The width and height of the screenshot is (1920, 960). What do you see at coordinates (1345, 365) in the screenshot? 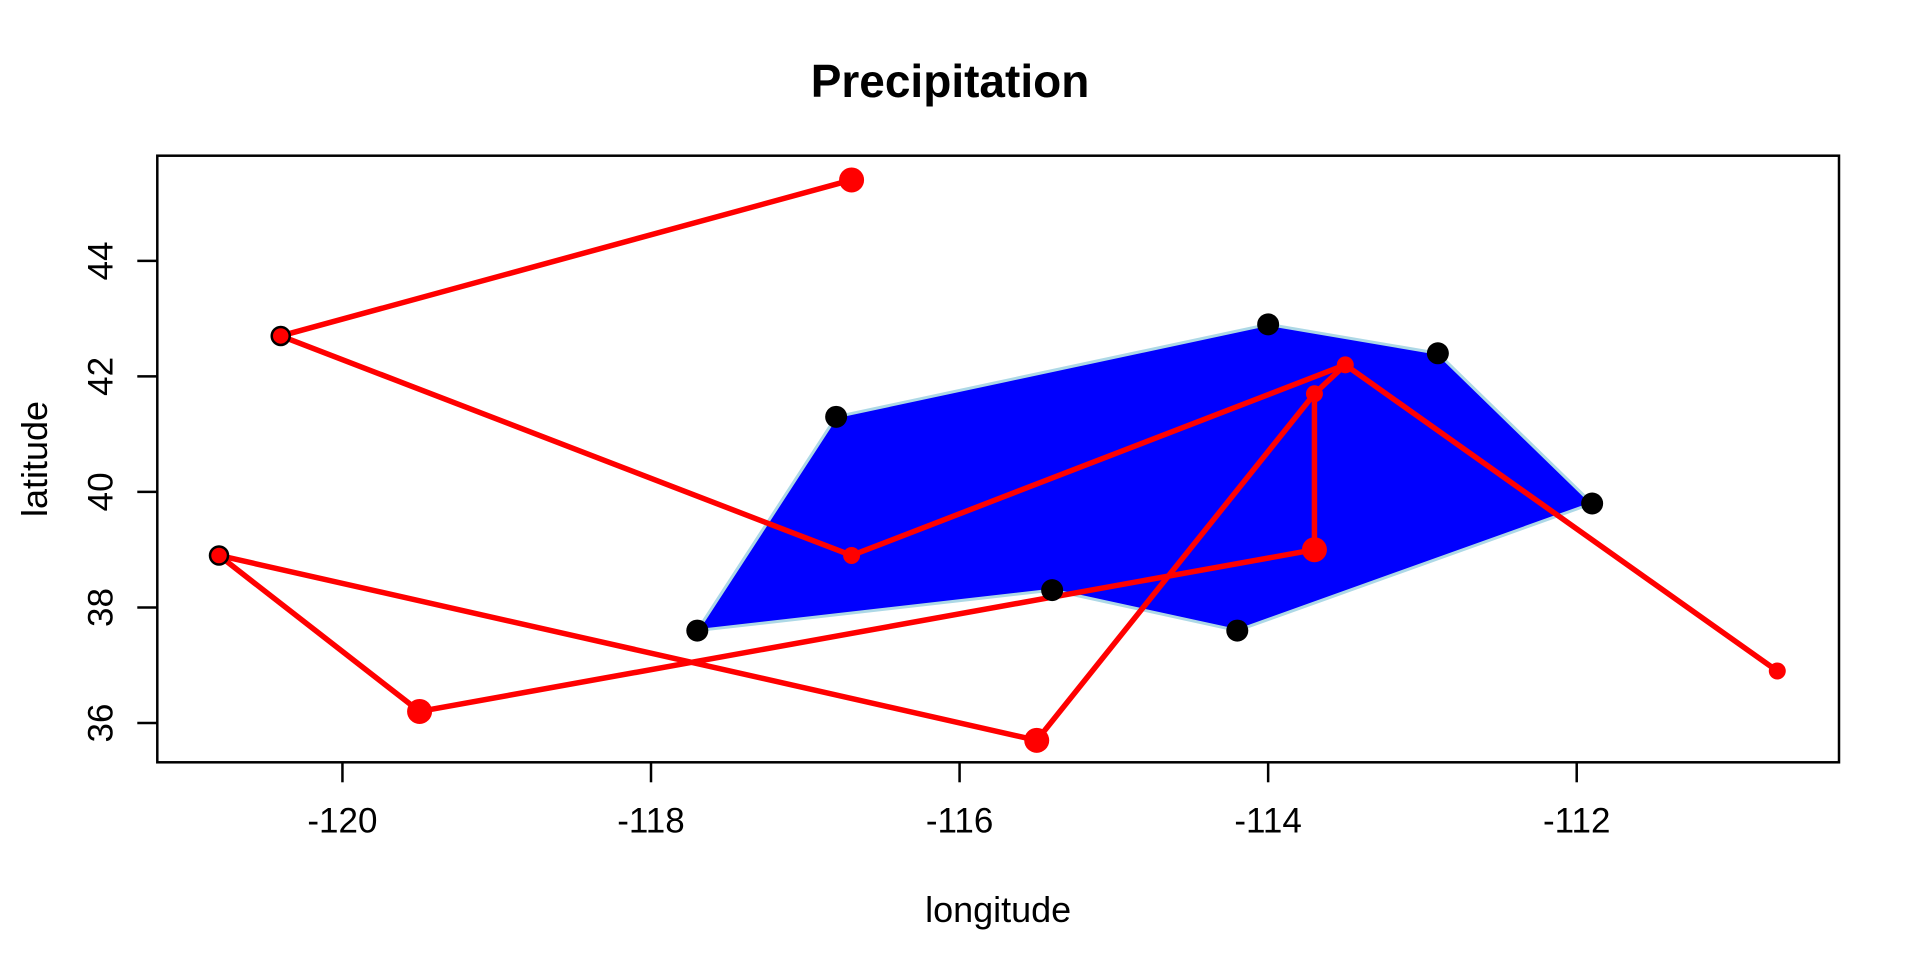
I see `red-data-point-G` at bounding box center [1345, 365].